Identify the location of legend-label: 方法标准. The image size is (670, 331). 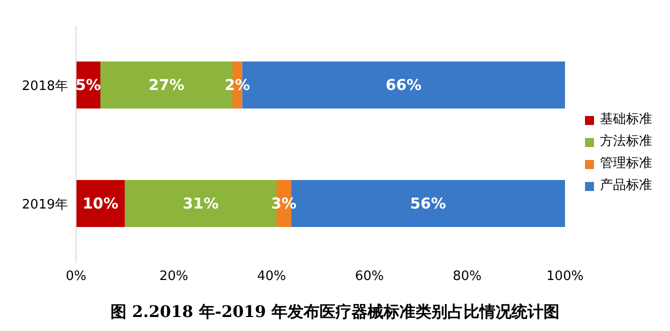
(626, 142).